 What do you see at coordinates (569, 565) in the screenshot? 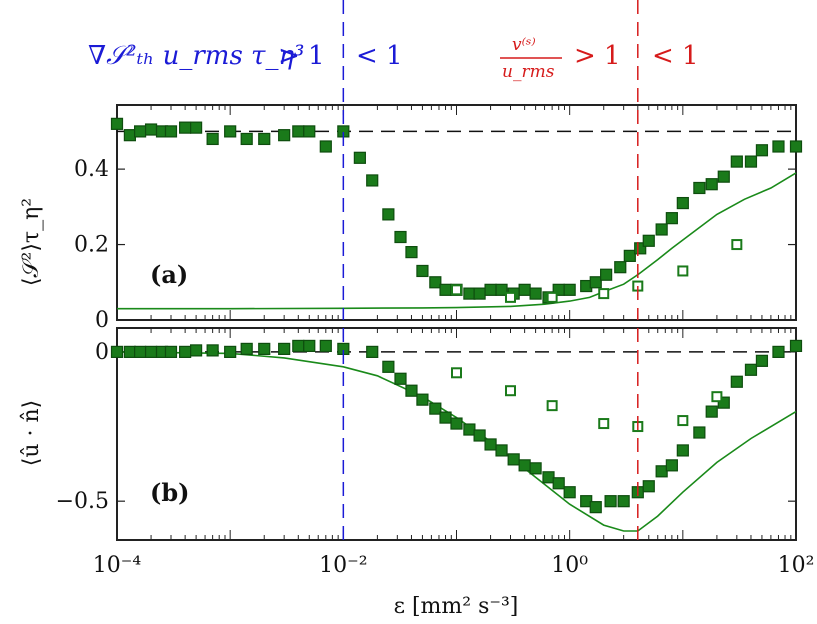
I see `x-tick-label: 10⁰` at bounding box center [569, 565].